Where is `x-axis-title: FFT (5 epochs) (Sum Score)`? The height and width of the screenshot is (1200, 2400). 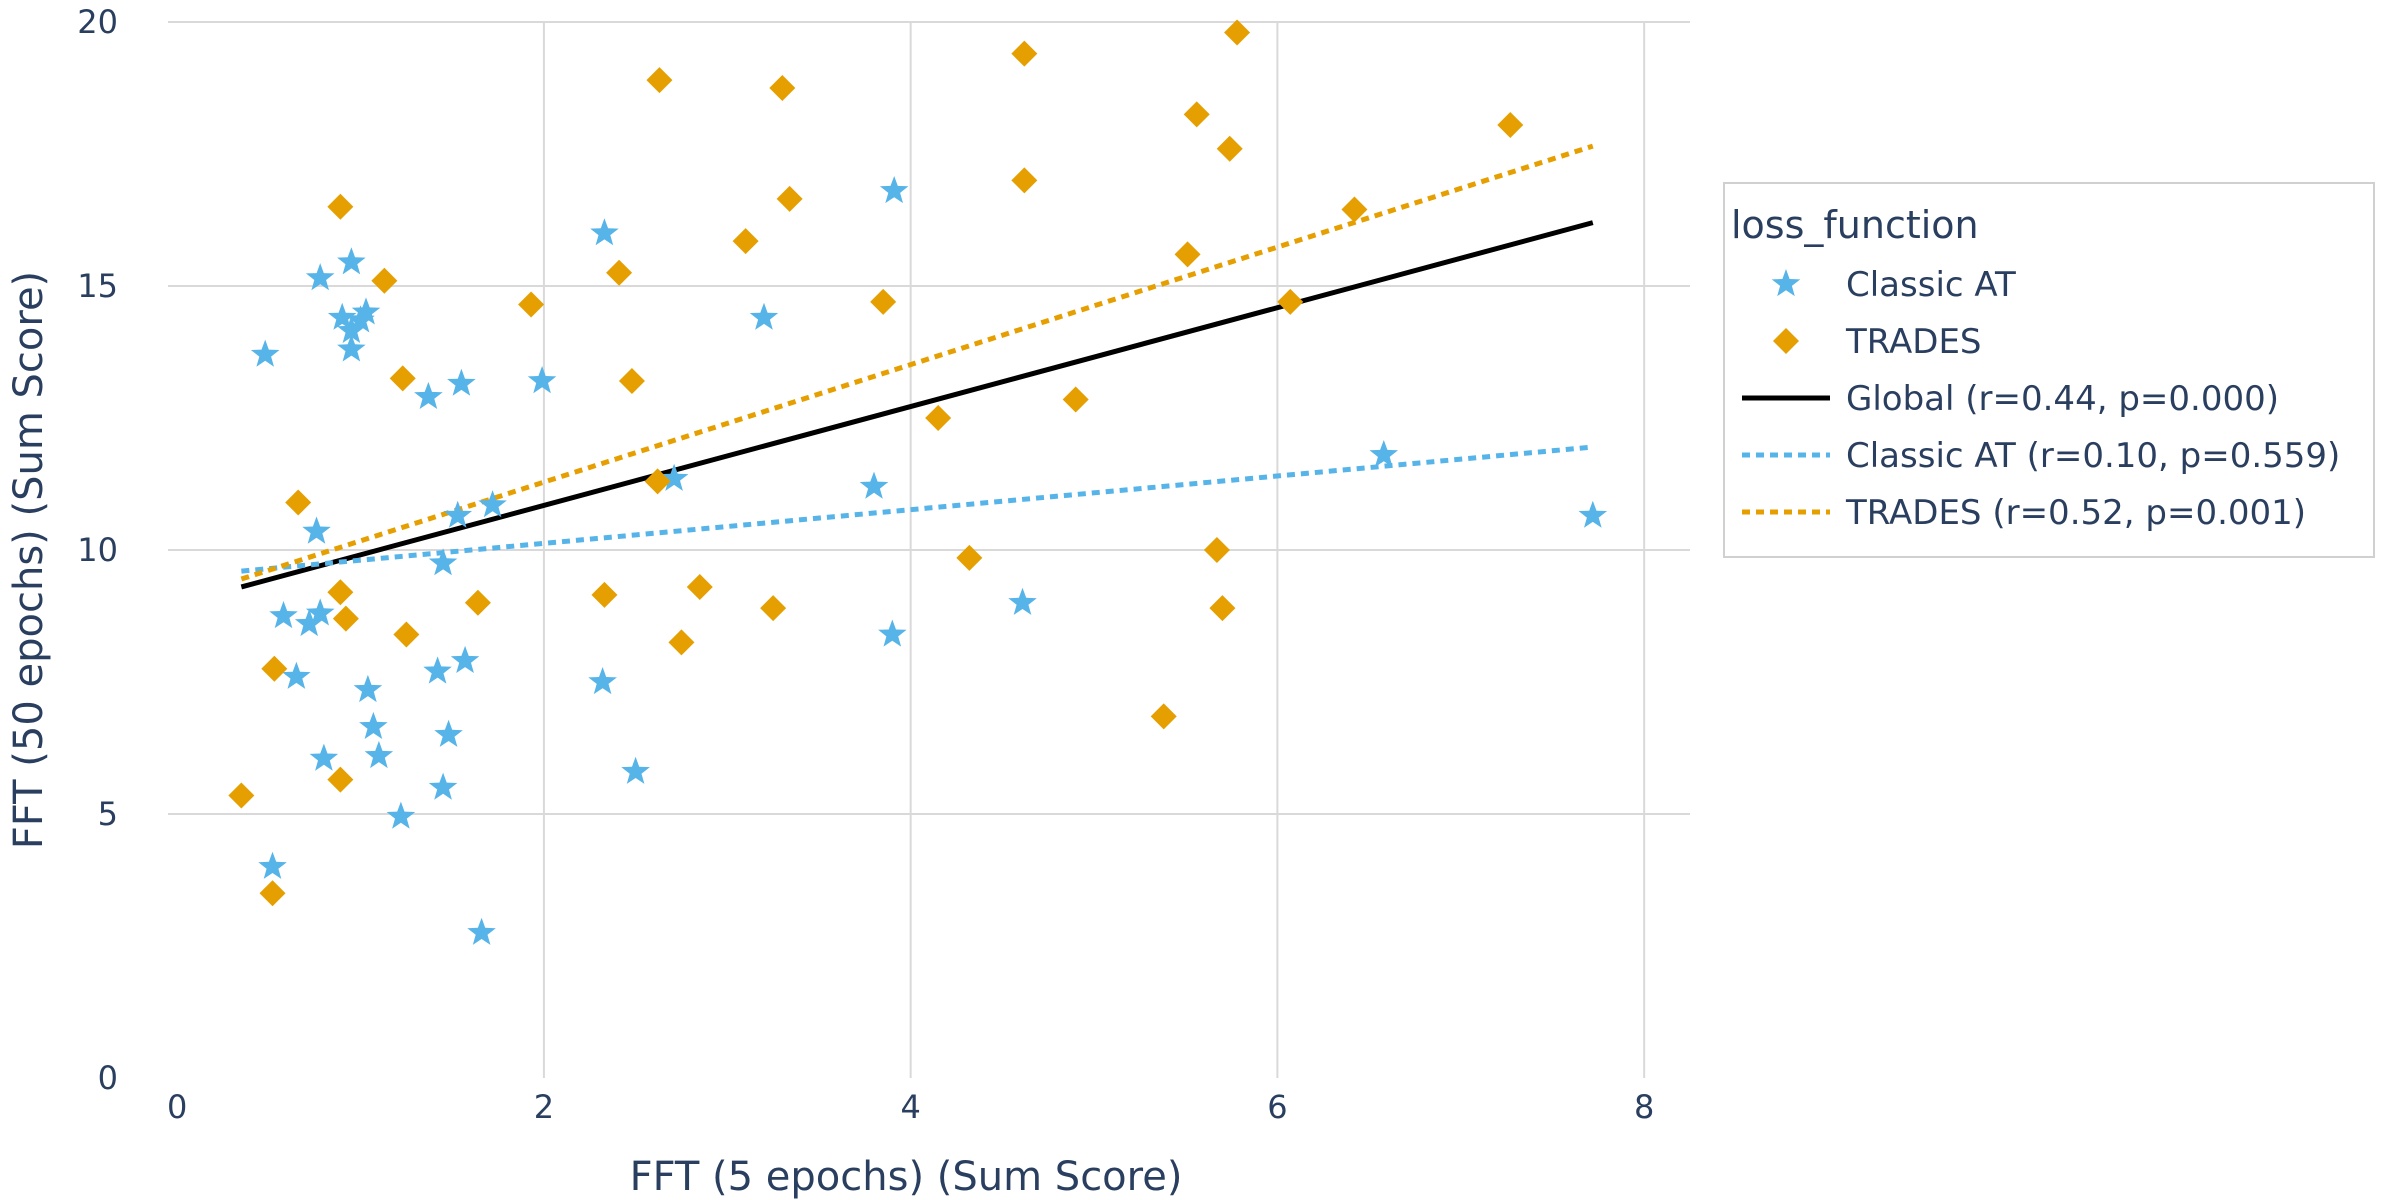
x-axis-title: FFT (5 epochs) (Sum Score) is located at coordinates (906, 1177).